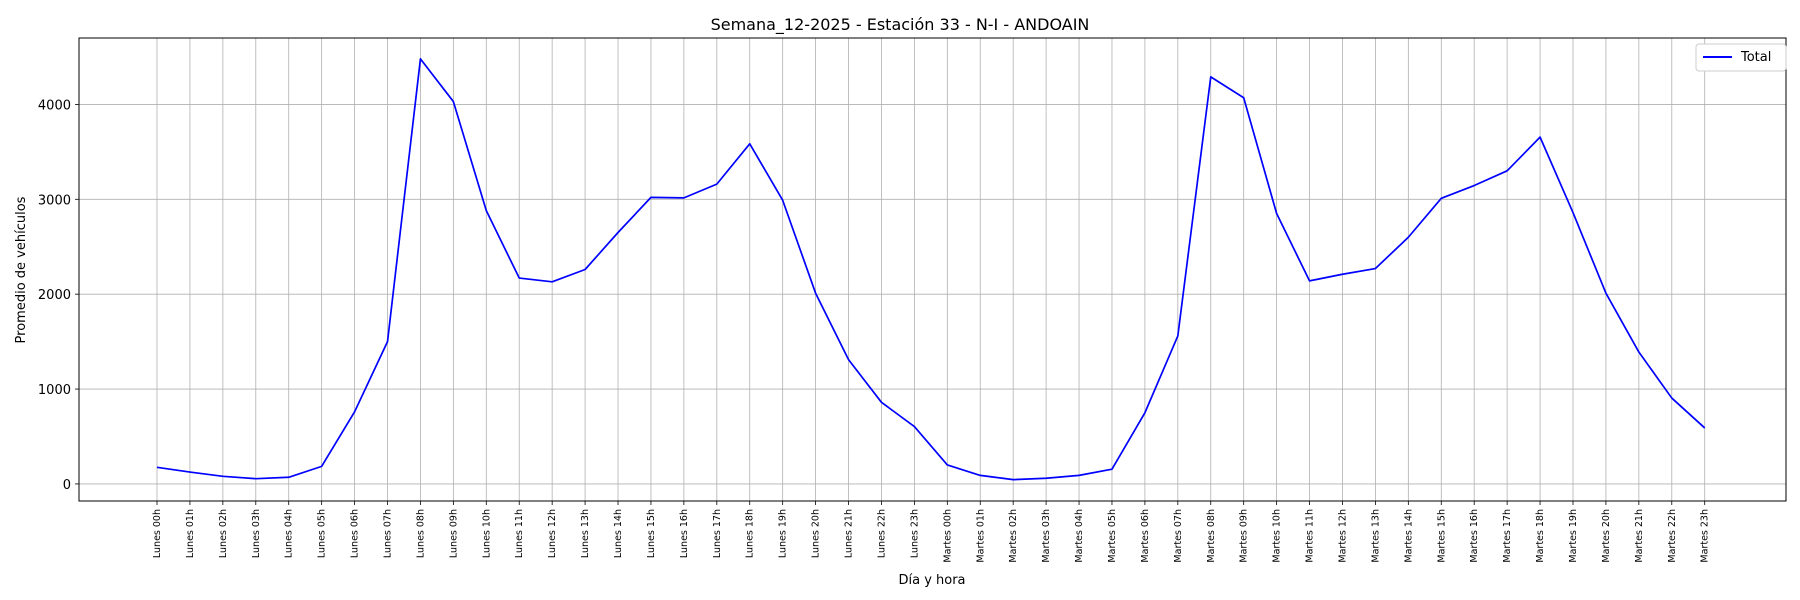 Image resolution: width=1800 pixels, height=600 pixels. What do you see at coordinates (54, 200) in the screenshot?
I see `y-tick-label: 3000` at bounding box center [54, 200].